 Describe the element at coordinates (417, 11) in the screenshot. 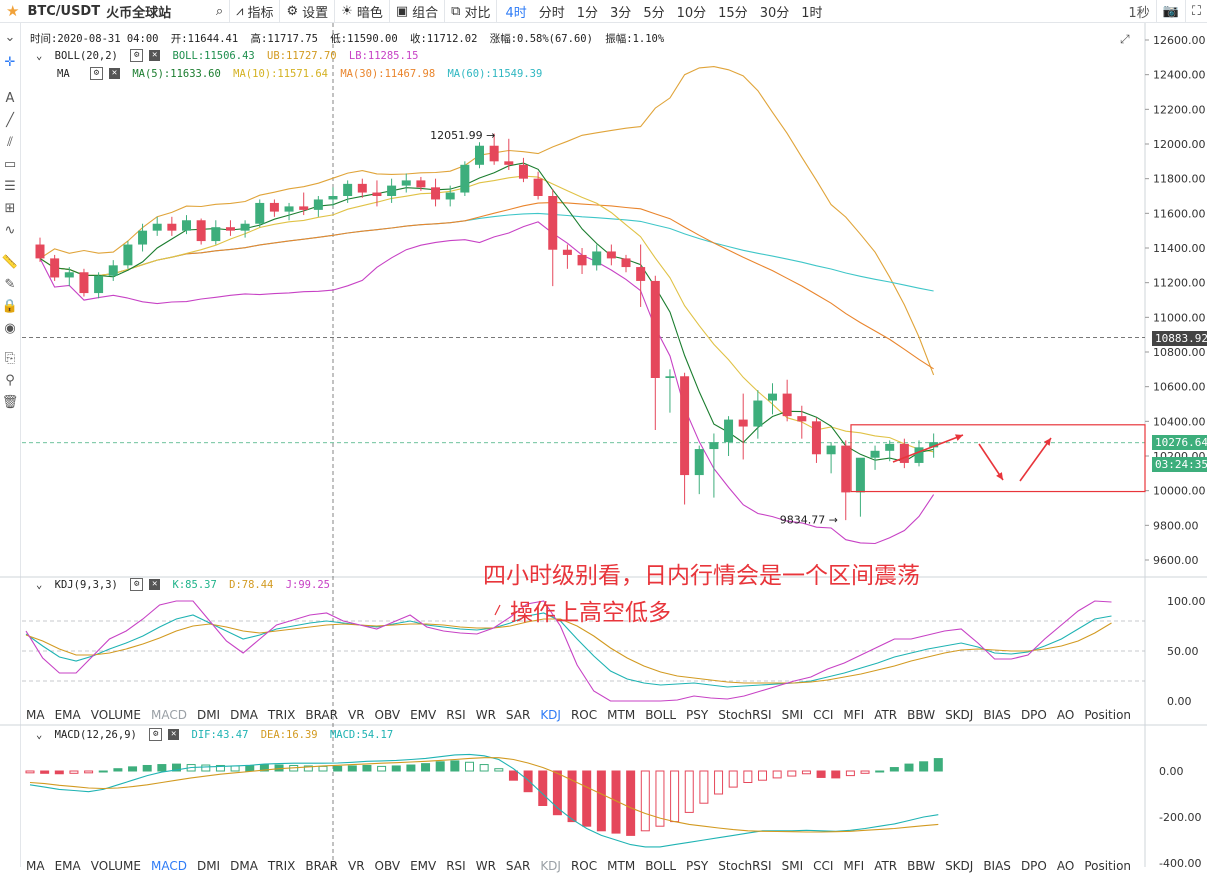

I see `menu-combo: ▣ 组合` at that location.